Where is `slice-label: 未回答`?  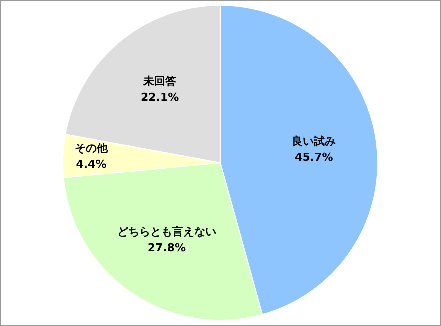
slice-label: 未回答 is located at coordinates (160, 81).